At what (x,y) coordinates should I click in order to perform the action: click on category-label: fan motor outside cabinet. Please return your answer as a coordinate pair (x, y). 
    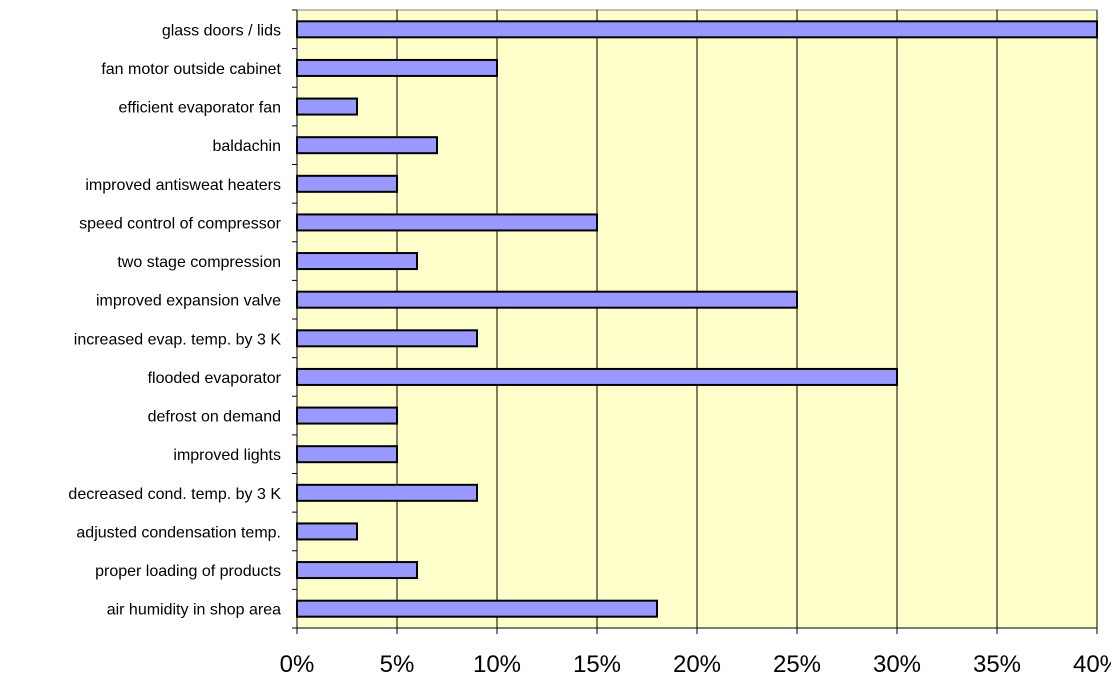
    Looking at the image, I should click on (191, 69).